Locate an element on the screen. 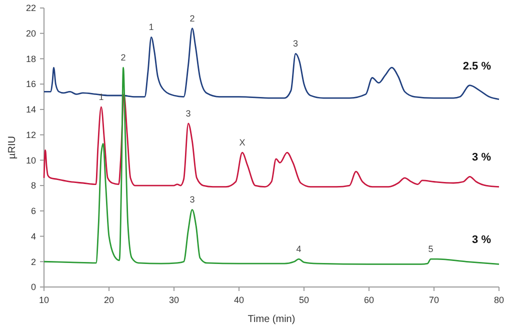 The height and width of the screenshot is (330, 512). x-tick-label: 80 is located at coordinates (499, 300).